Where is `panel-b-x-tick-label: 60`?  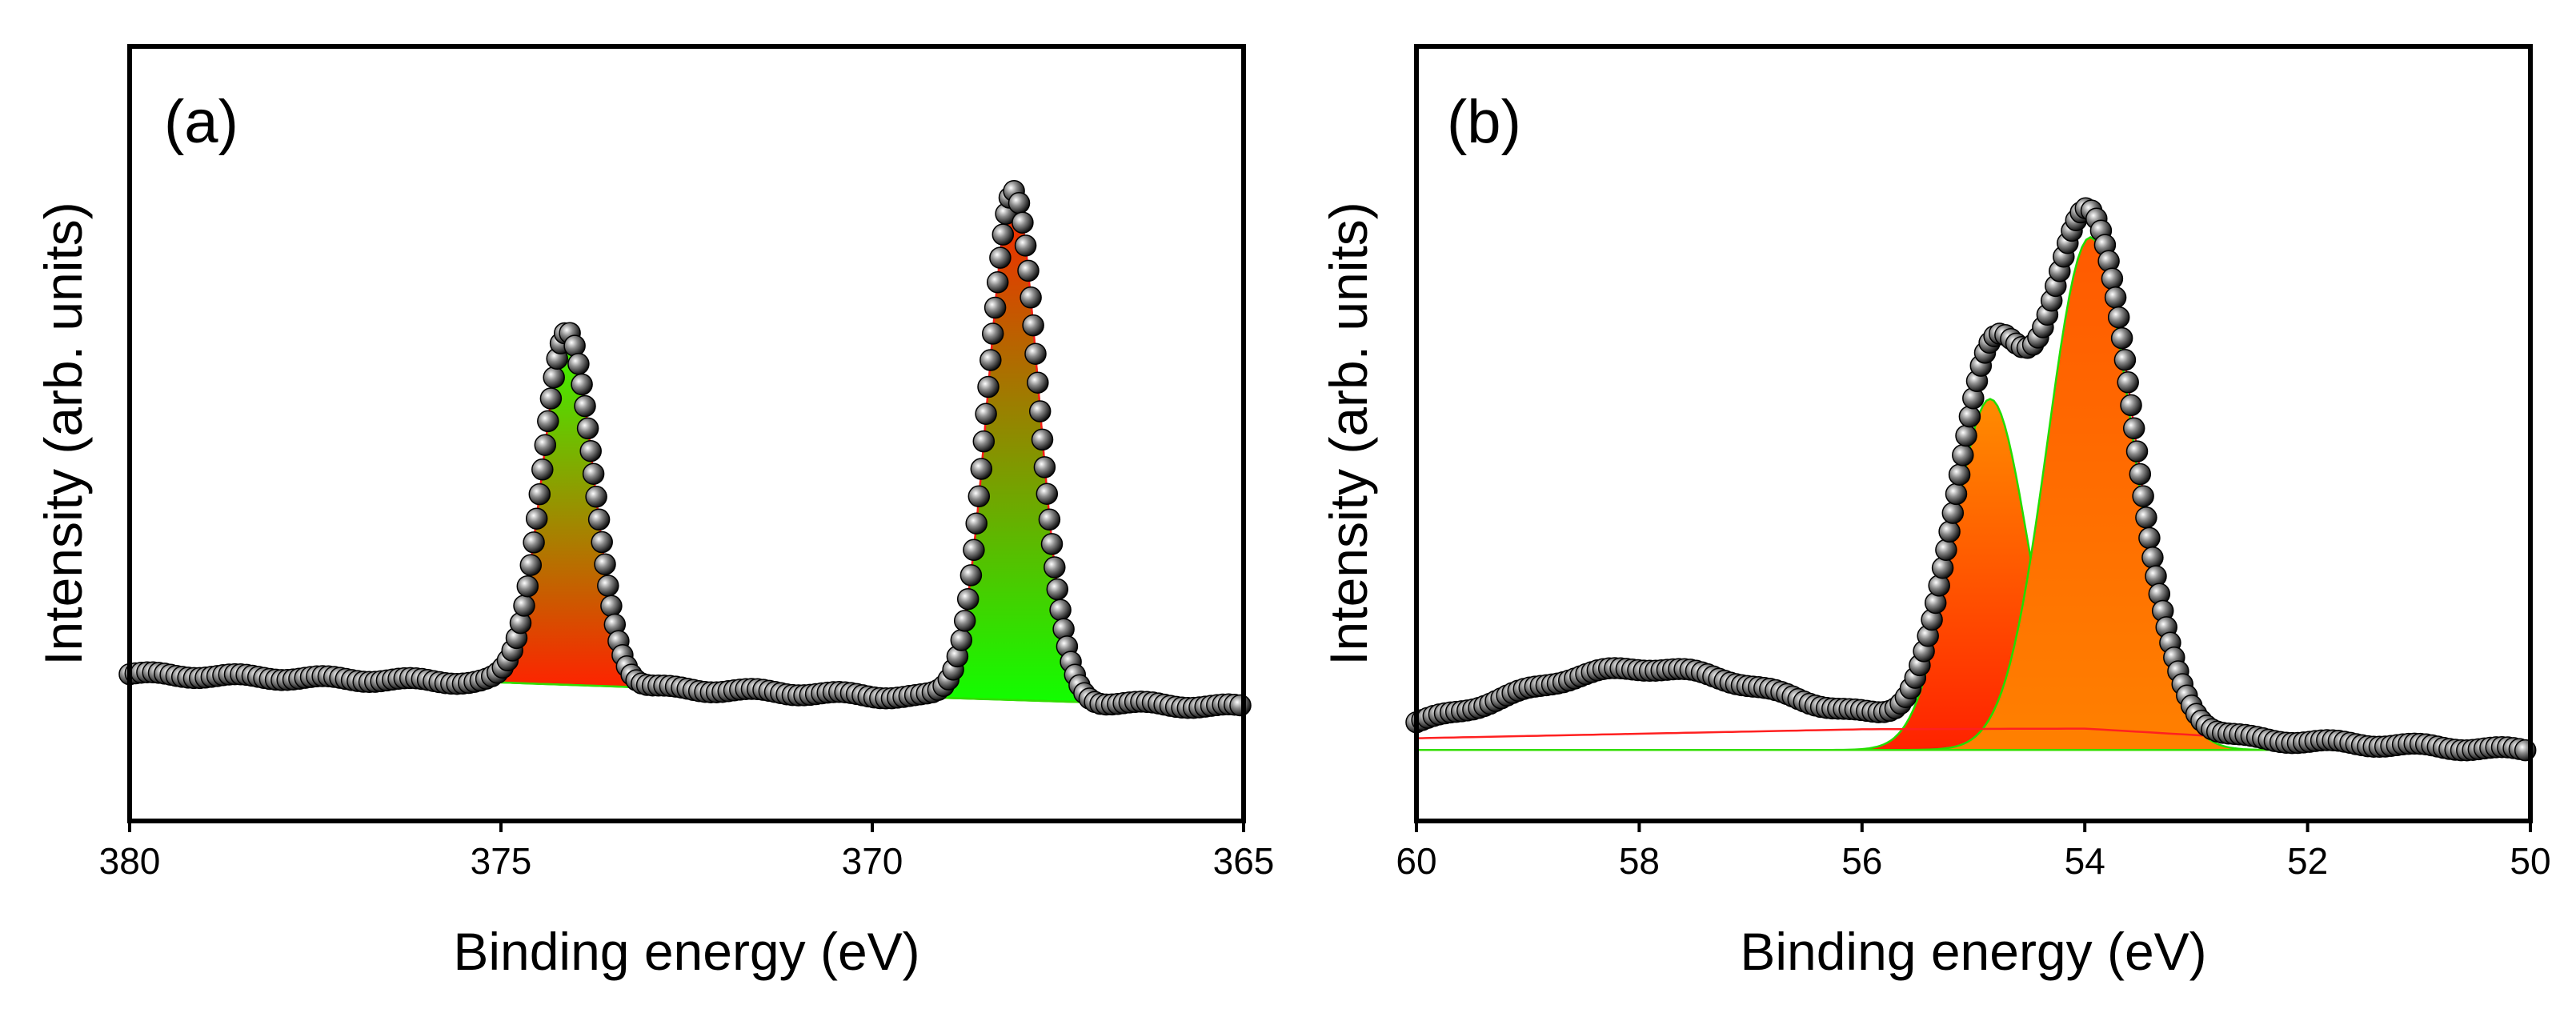 panel-b-x-tick-label: 60 is located at coordinates (1416, 861).